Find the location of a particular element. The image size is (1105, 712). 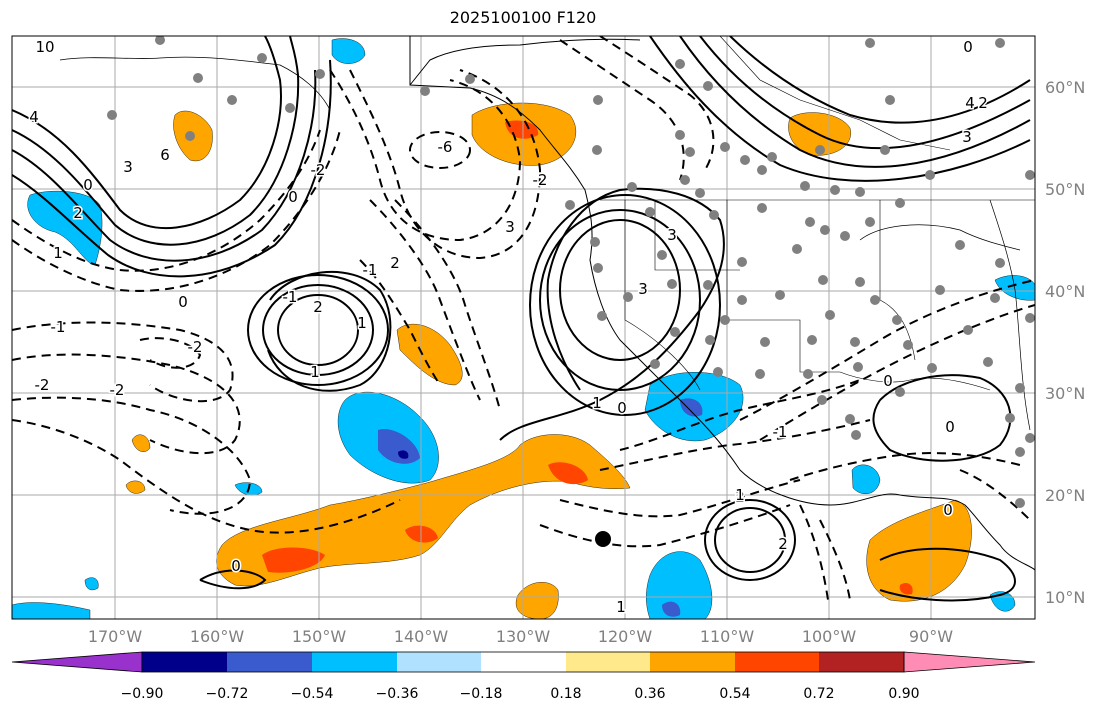

colorbar-label: 0.36 is located at coordinates (649, 694).